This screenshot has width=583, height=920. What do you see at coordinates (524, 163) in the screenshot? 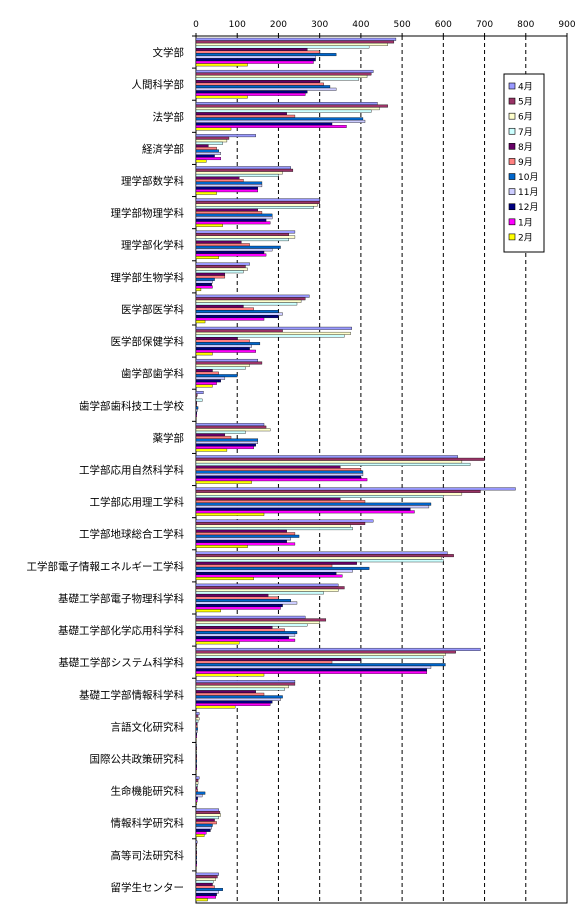
I see `legend: 4月 5月 6月 7月 8月 9月 10月 11月 12月 1月 2月` at bounding box center [524, 163].